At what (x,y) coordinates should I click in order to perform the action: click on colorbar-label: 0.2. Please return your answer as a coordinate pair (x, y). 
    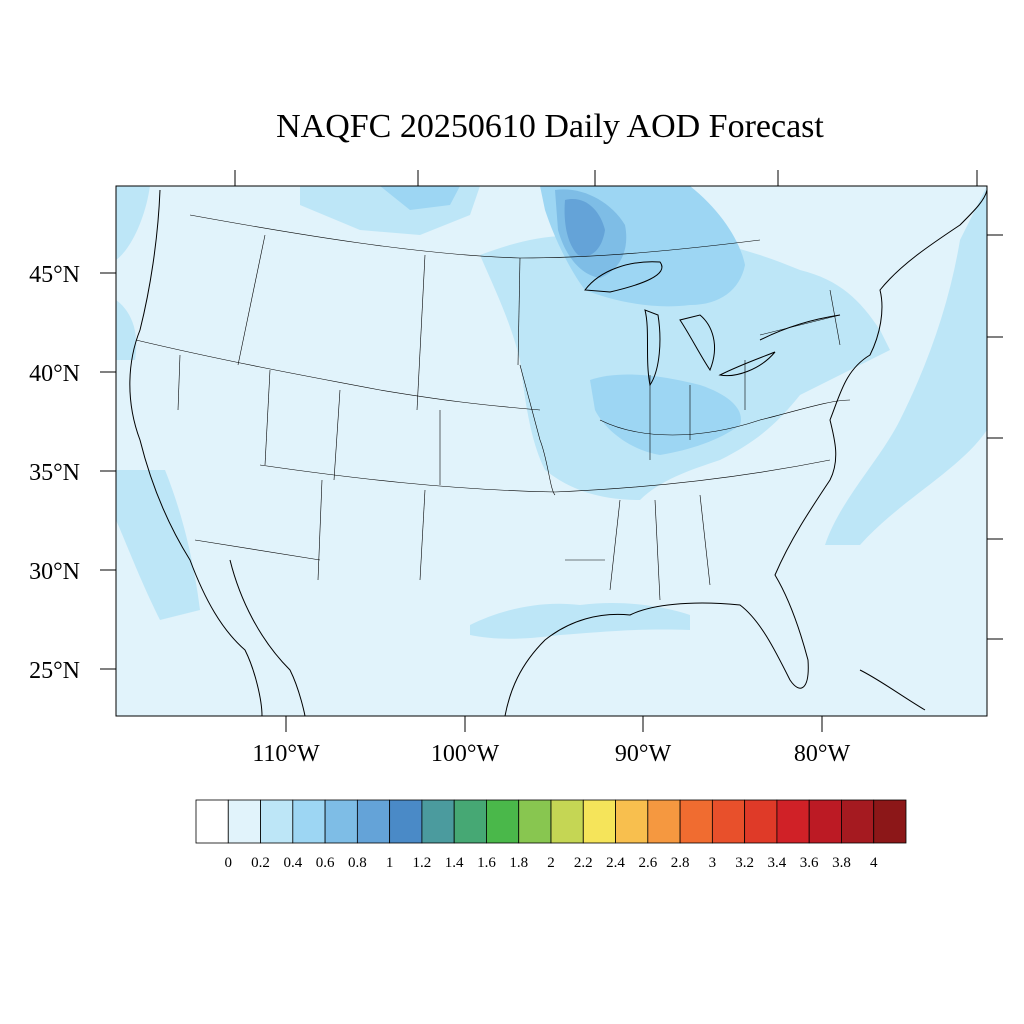
    Looking at the image, I should click on (260, 863).